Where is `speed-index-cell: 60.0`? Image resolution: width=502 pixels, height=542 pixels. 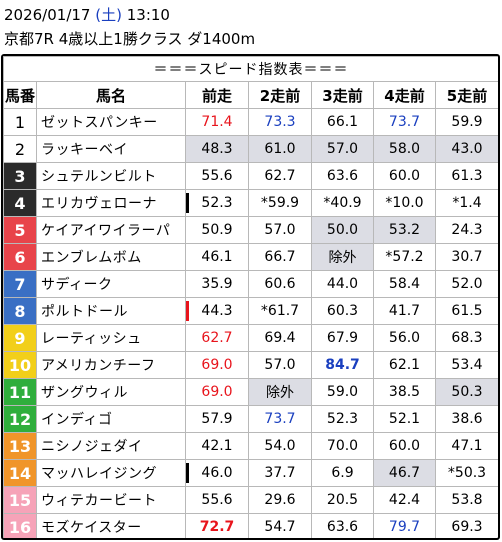
speed-index-cell: 60.0 is located at coordinates (404, 176).